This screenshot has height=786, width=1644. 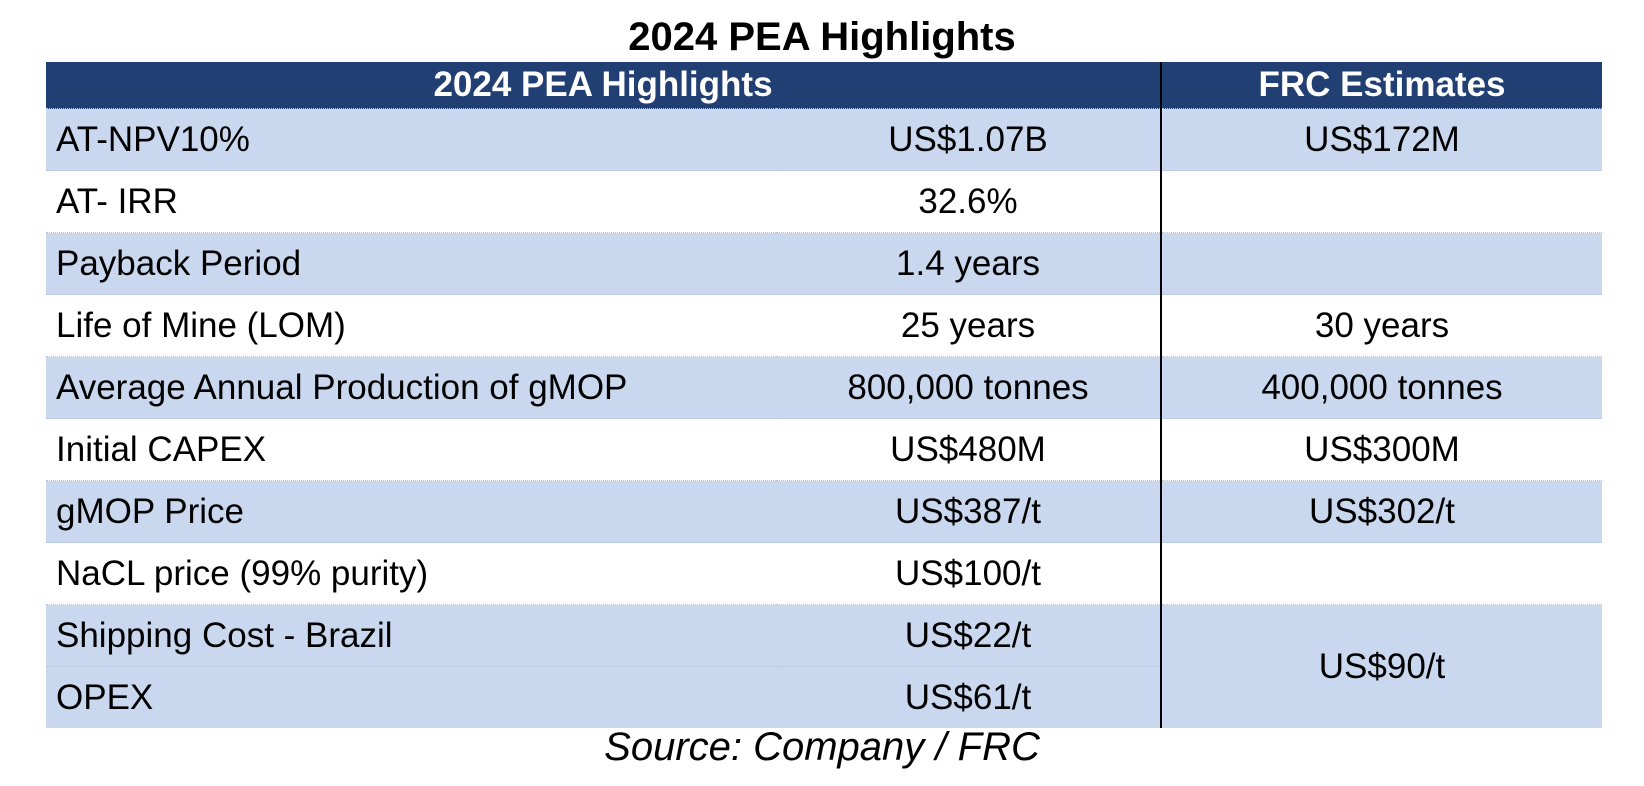 I want to click on table-row: Initial CAPEX US$480M US$300M, so click(x=824, y=449).